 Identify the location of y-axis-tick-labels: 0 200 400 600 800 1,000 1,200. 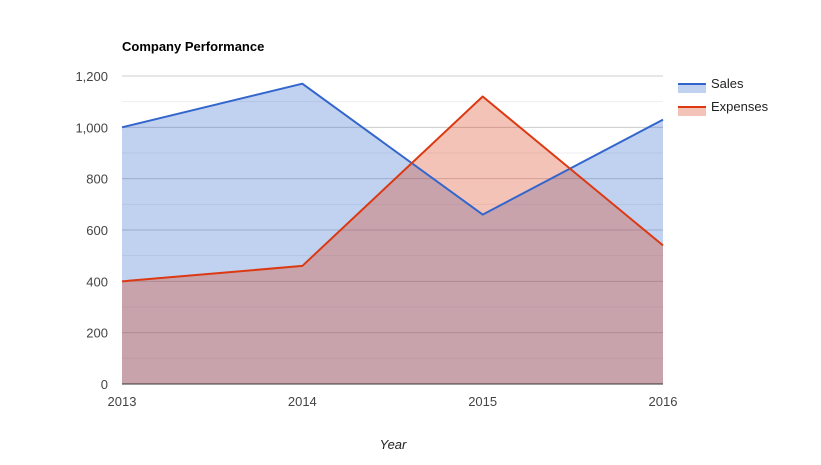
(91, 230).